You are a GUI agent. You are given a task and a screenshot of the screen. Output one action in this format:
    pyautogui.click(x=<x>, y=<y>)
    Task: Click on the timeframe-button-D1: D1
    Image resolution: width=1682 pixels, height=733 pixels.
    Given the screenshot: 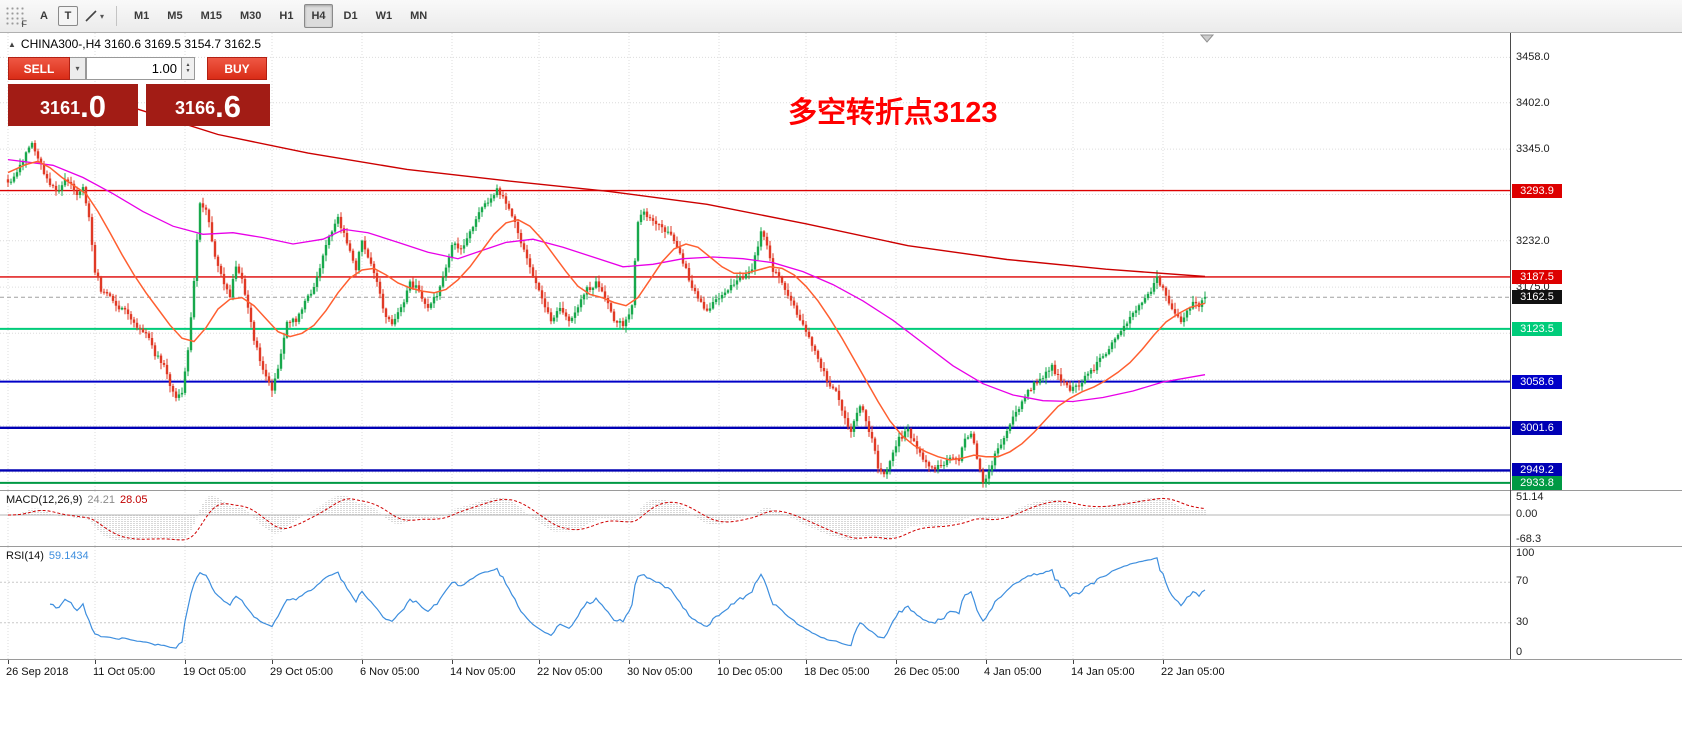 What is the action you would take?
    pyautogui.click(x=350, y=16)
    